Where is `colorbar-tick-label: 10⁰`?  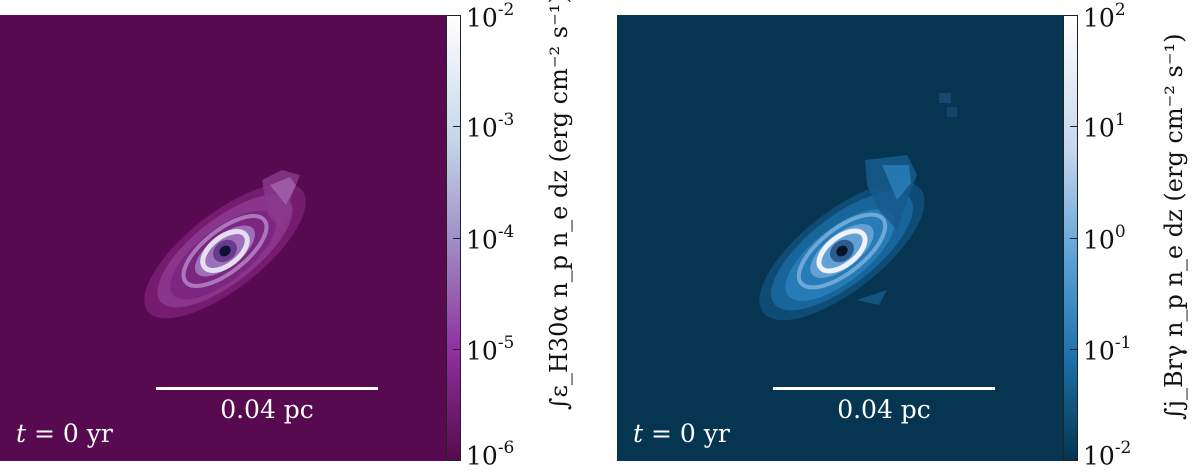 colorbar-tick-label: 10⁰ is located at coordinates (1104, 238).